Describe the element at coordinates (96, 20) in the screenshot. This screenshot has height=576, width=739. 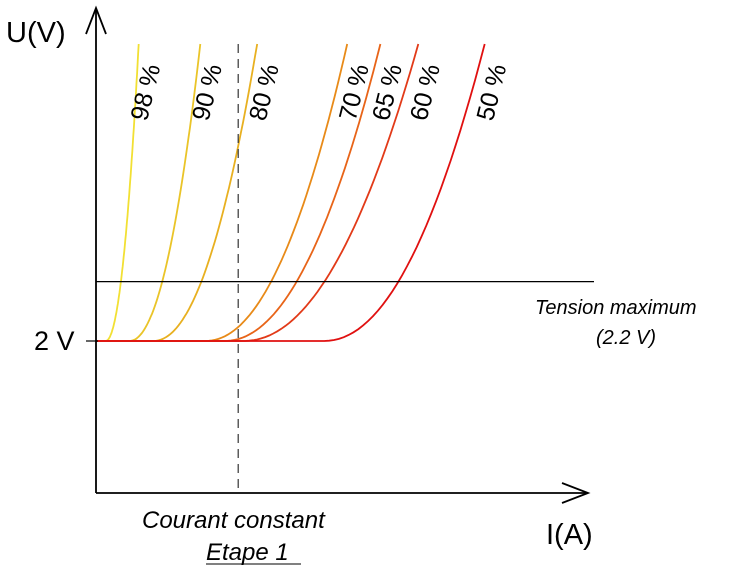
I see `y-axis-arrow` at that location.